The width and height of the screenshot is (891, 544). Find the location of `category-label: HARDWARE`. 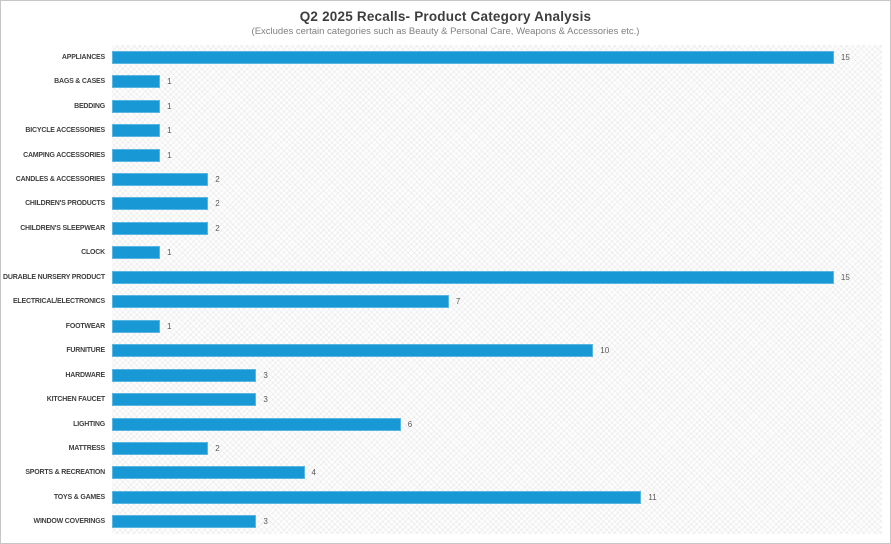

category-label: HARDWARE is located at coordinates (85, 375).